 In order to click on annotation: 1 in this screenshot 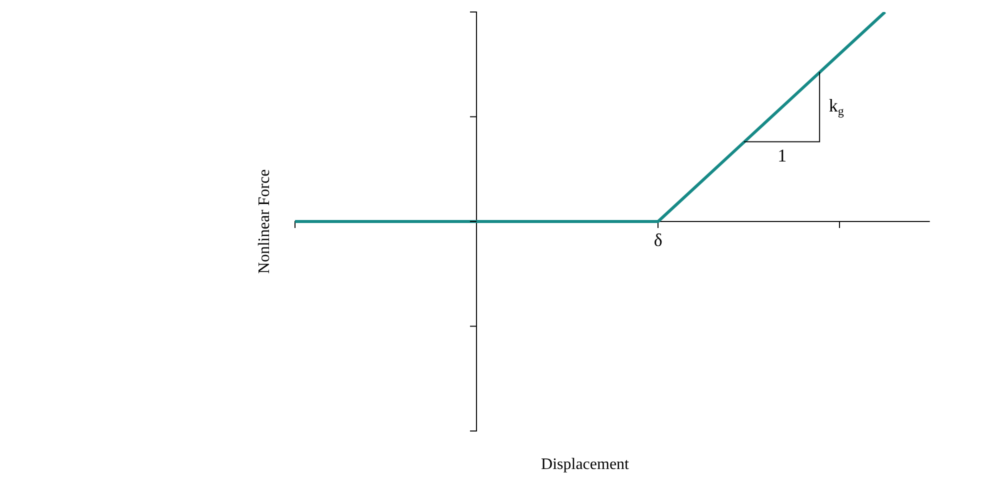, I will do `click(782, 156)`.